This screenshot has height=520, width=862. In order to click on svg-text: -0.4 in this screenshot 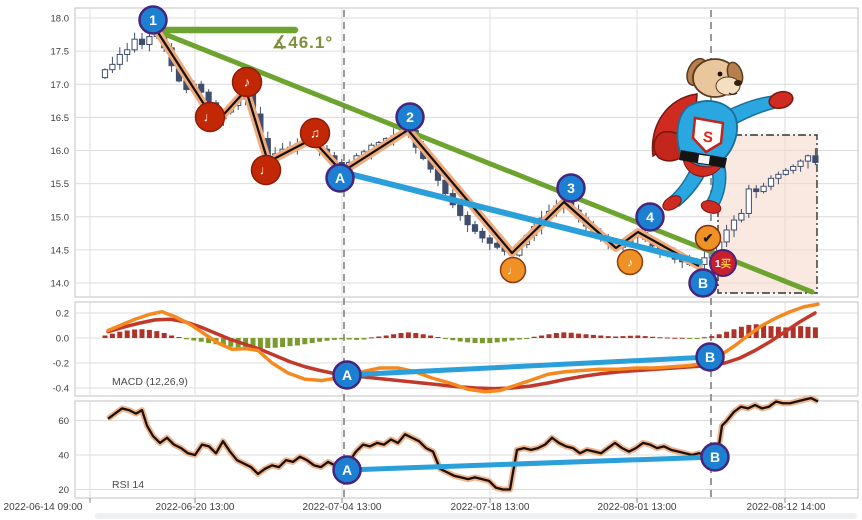, I will do `click(61, 389)`.